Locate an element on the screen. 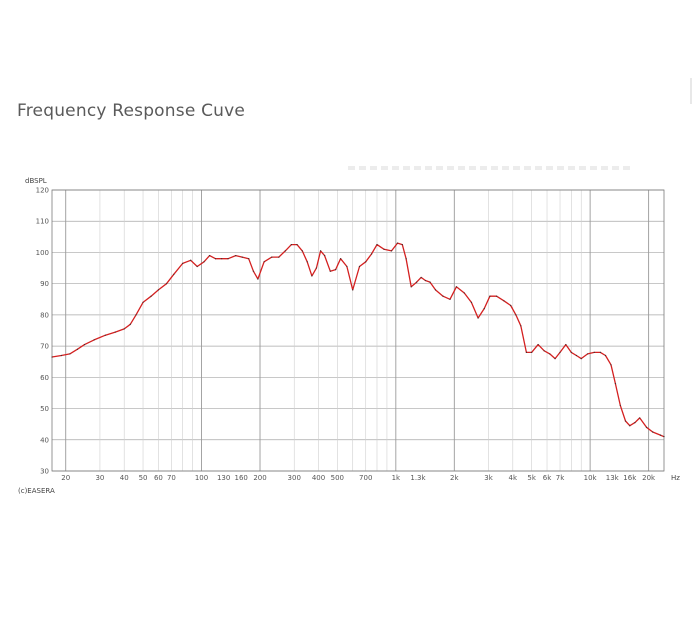 The height and width of the screenshot is (641, 700). x-tick-label: 3k is located at coordinates (488, 478).